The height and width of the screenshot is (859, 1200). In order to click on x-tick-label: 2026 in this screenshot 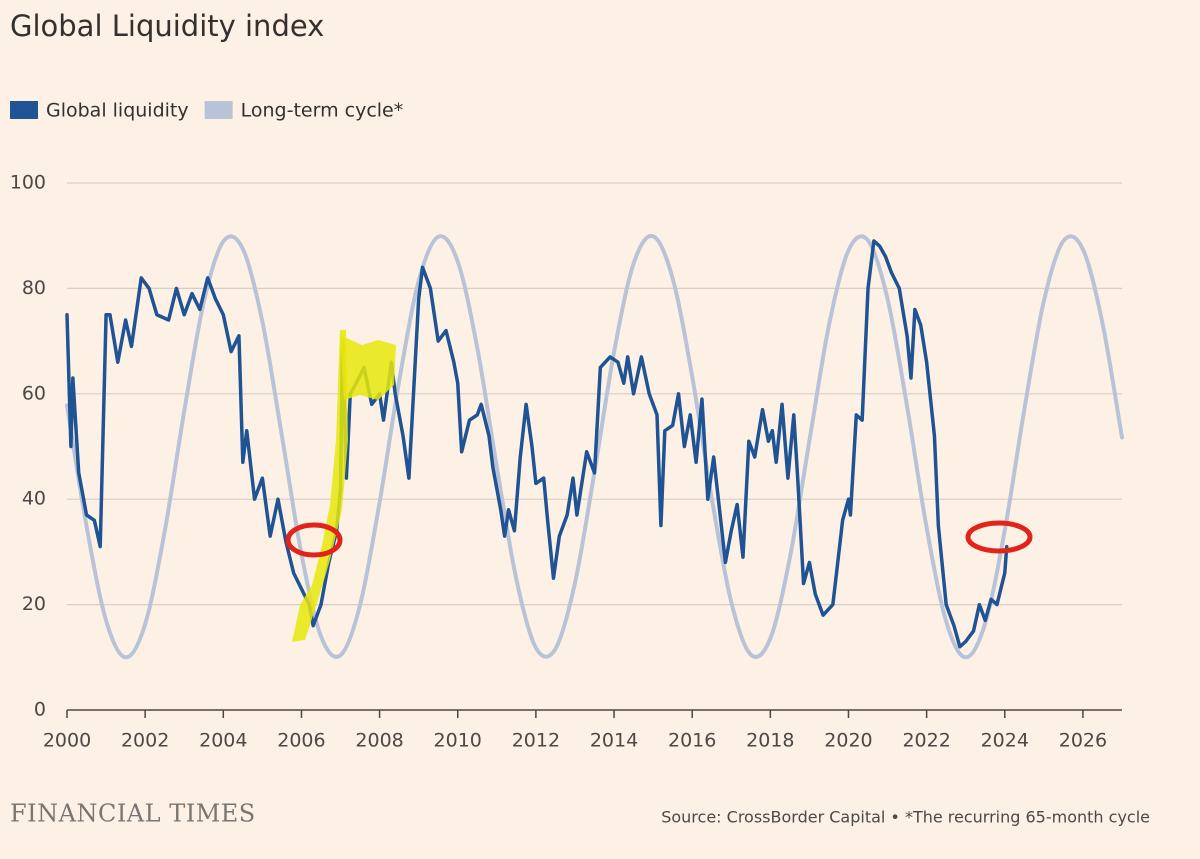, I will do `click(1083, 741)`.